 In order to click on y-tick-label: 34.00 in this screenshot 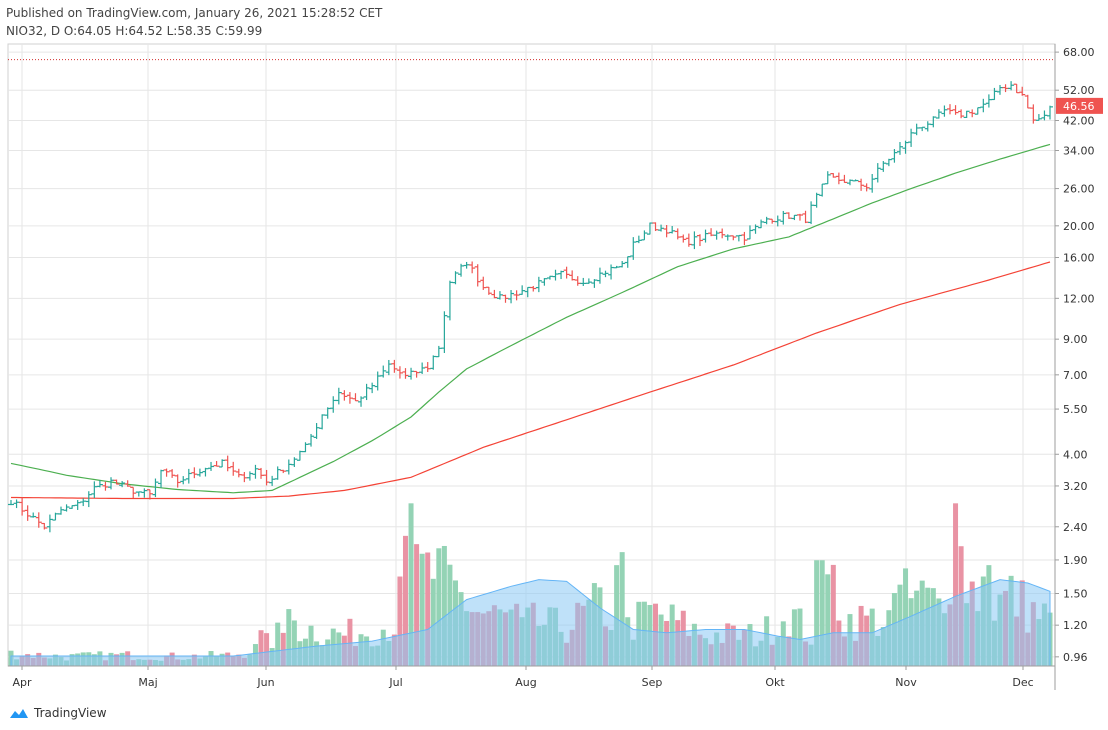, I will do `click(1079, 151)`.